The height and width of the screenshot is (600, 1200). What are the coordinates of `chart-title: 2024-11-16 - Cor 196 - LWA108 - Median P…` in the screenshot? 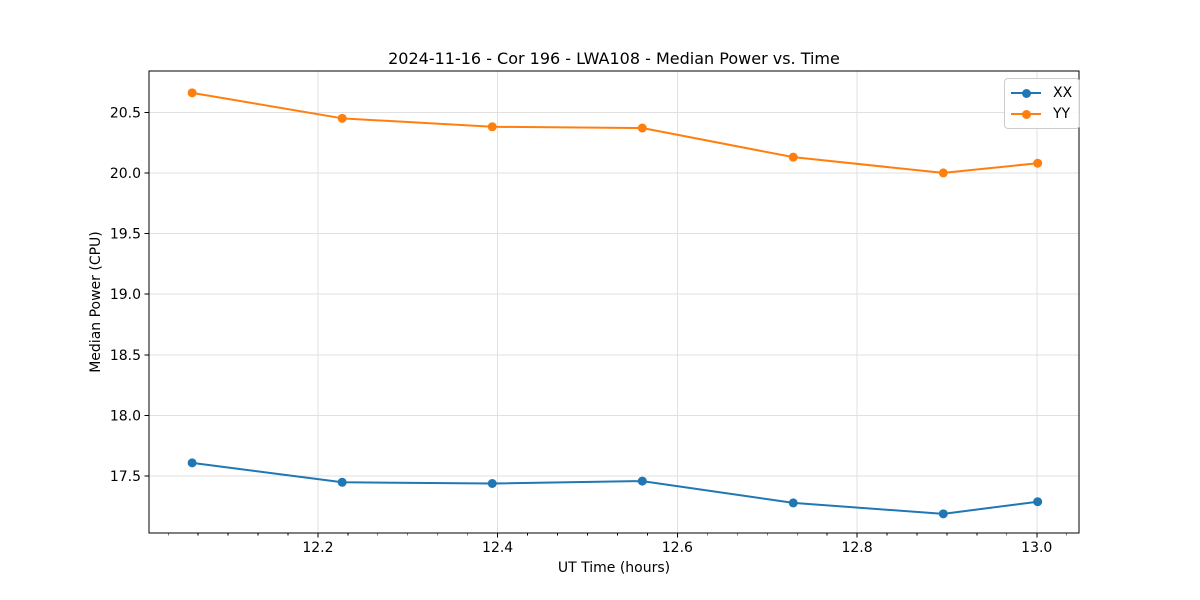 It's located at (614, 58).